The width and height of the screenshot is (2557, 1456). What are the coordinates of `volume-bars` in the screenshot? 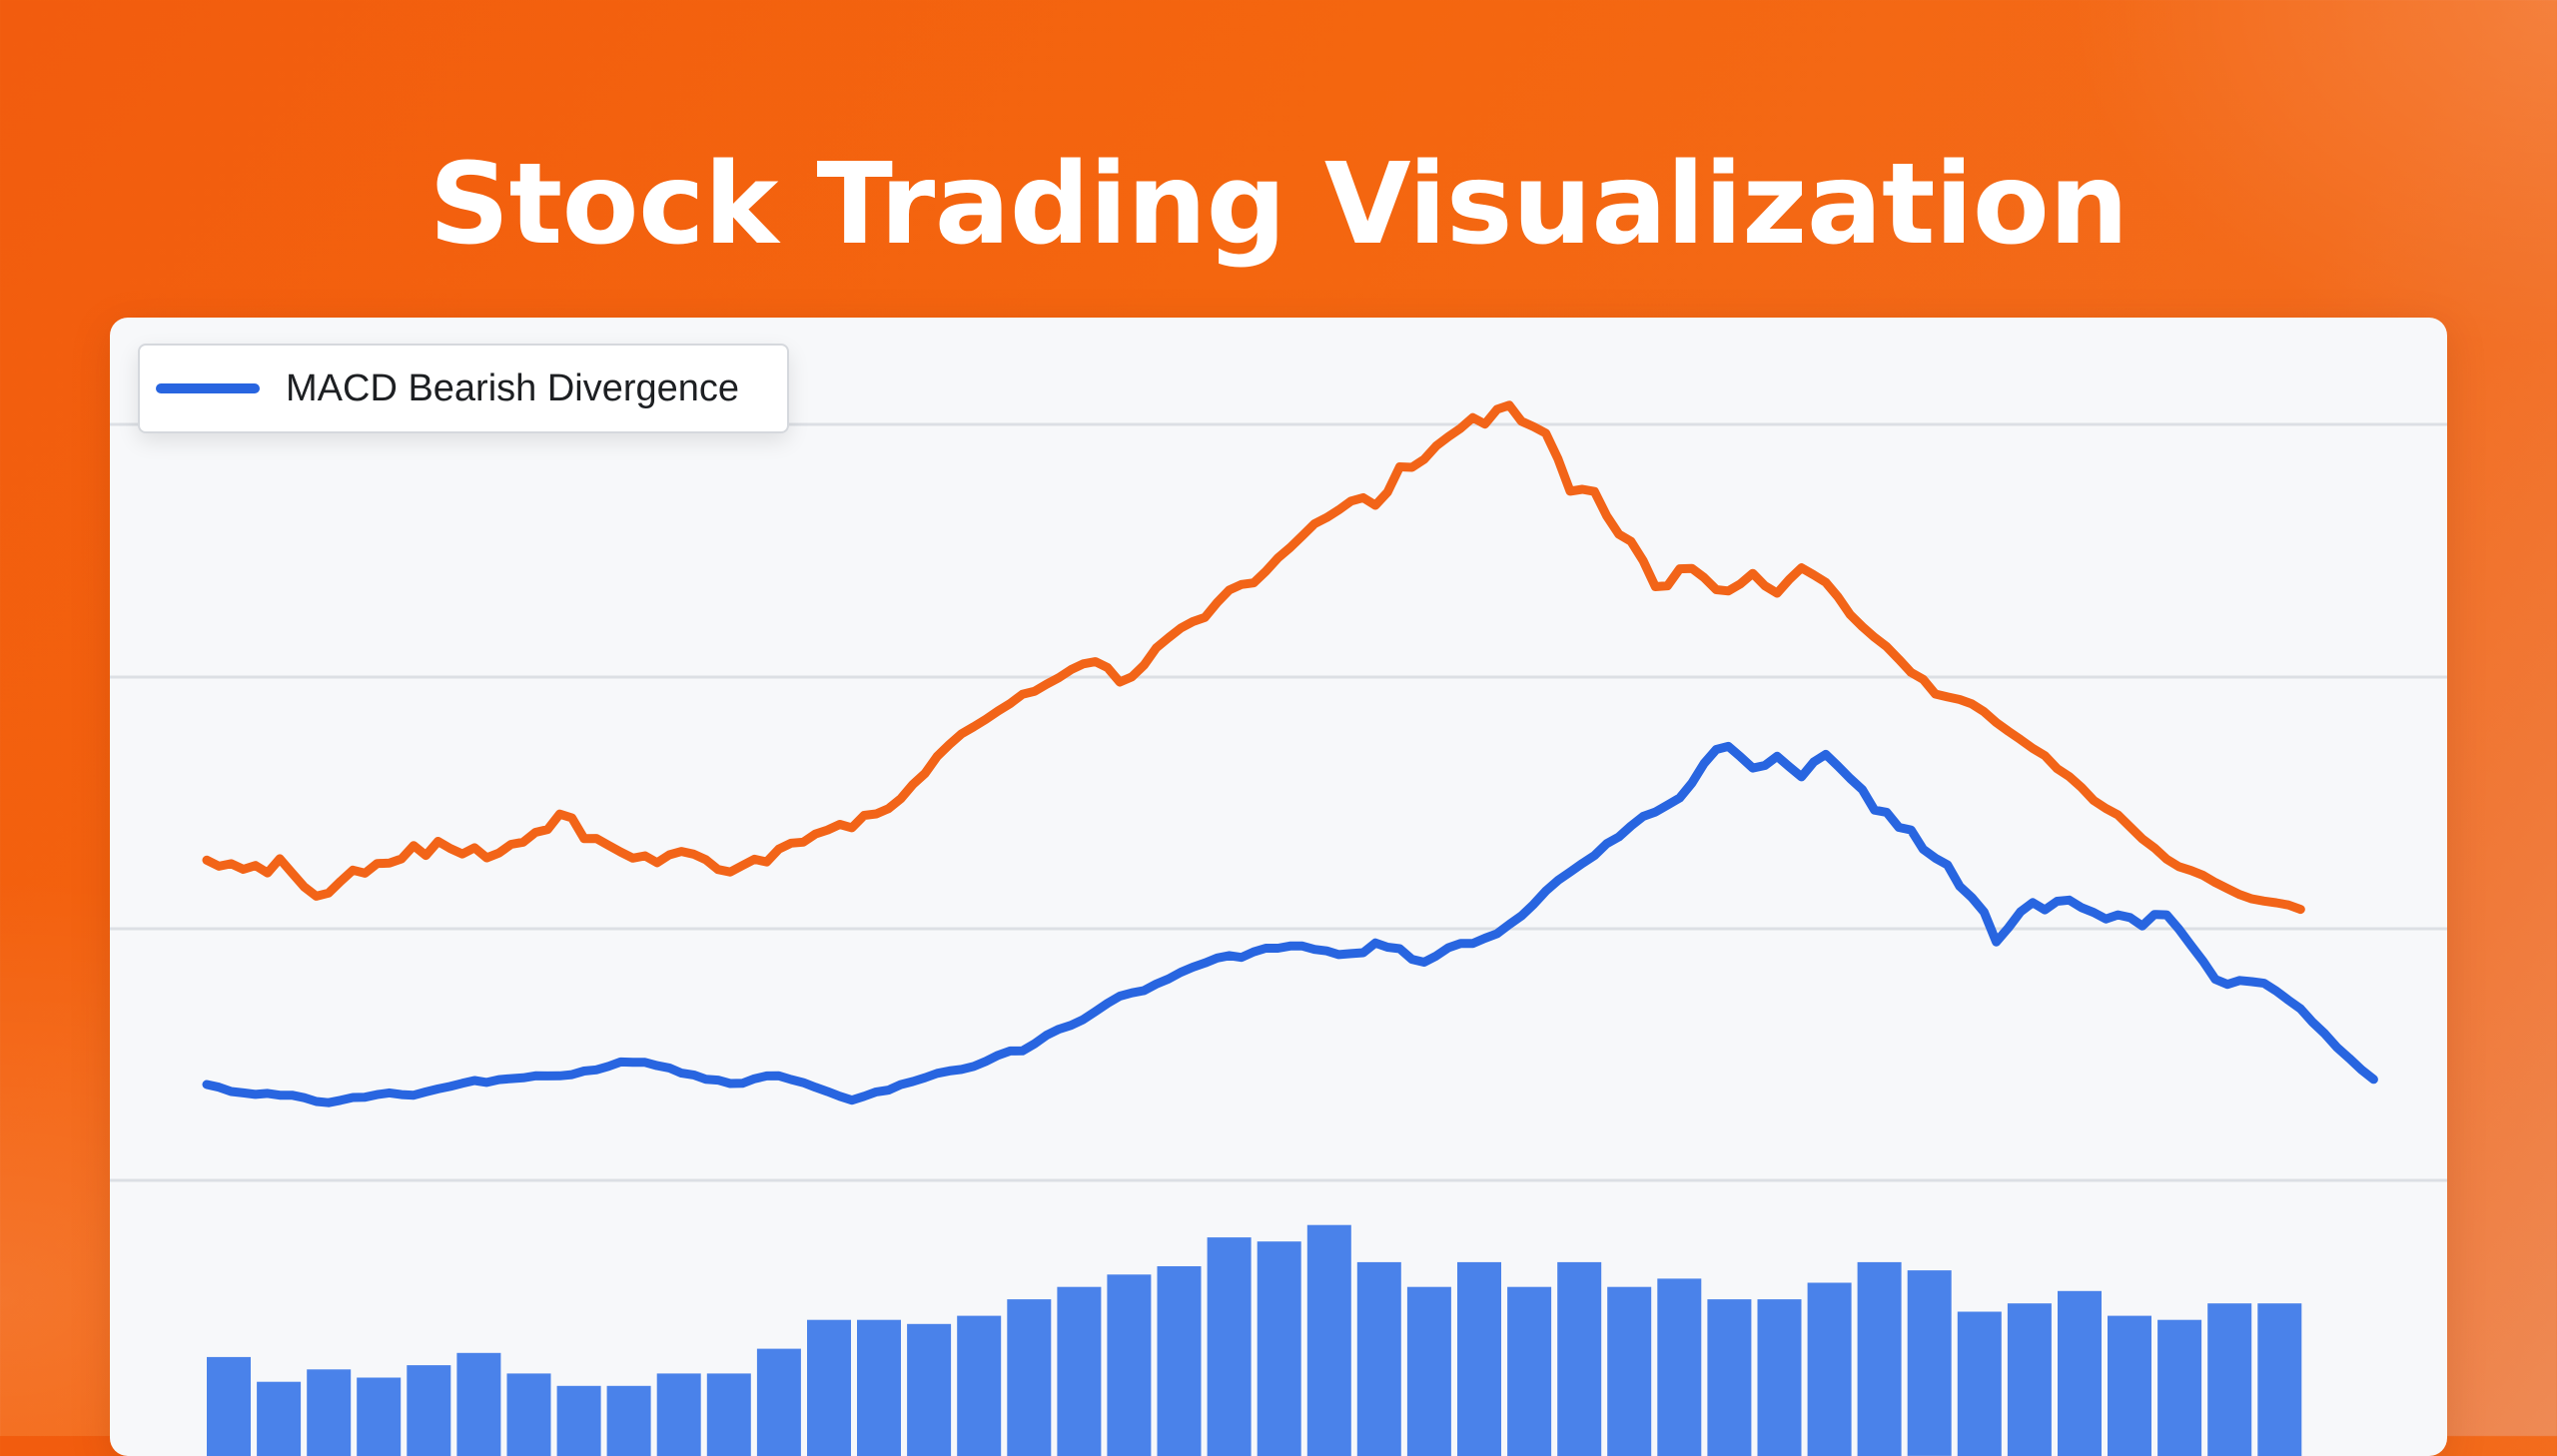 It's located at (1254, 1340).